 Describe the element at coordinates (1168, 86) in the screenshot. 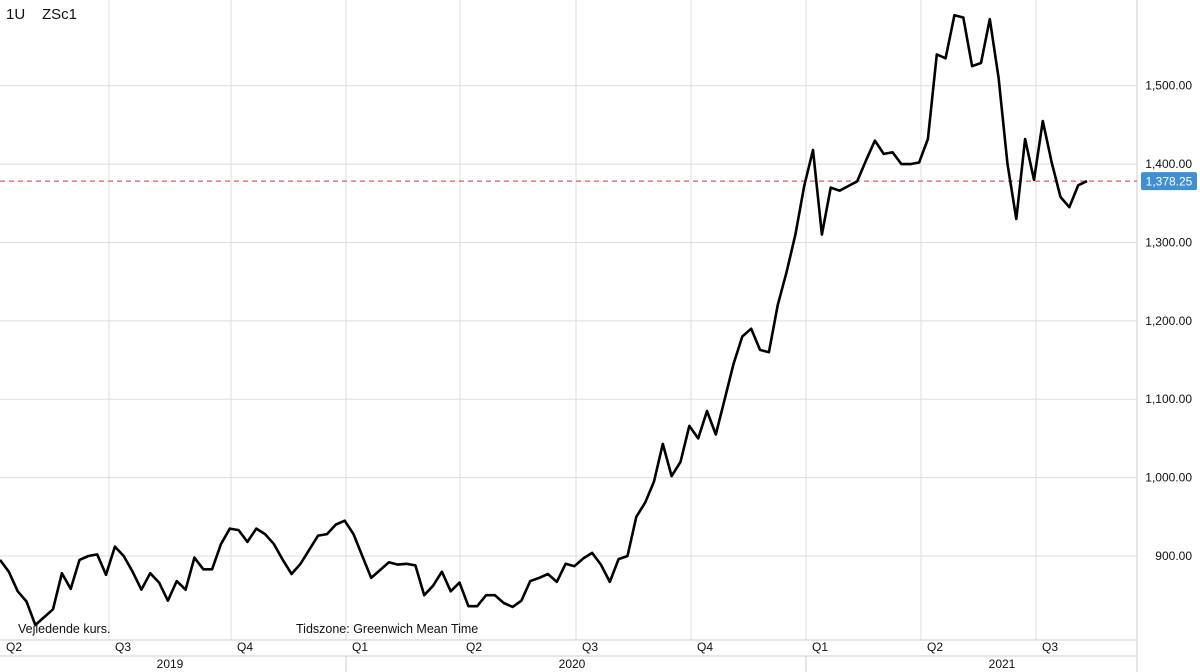

I see `y-tick-label: 1,500.00` at that location.